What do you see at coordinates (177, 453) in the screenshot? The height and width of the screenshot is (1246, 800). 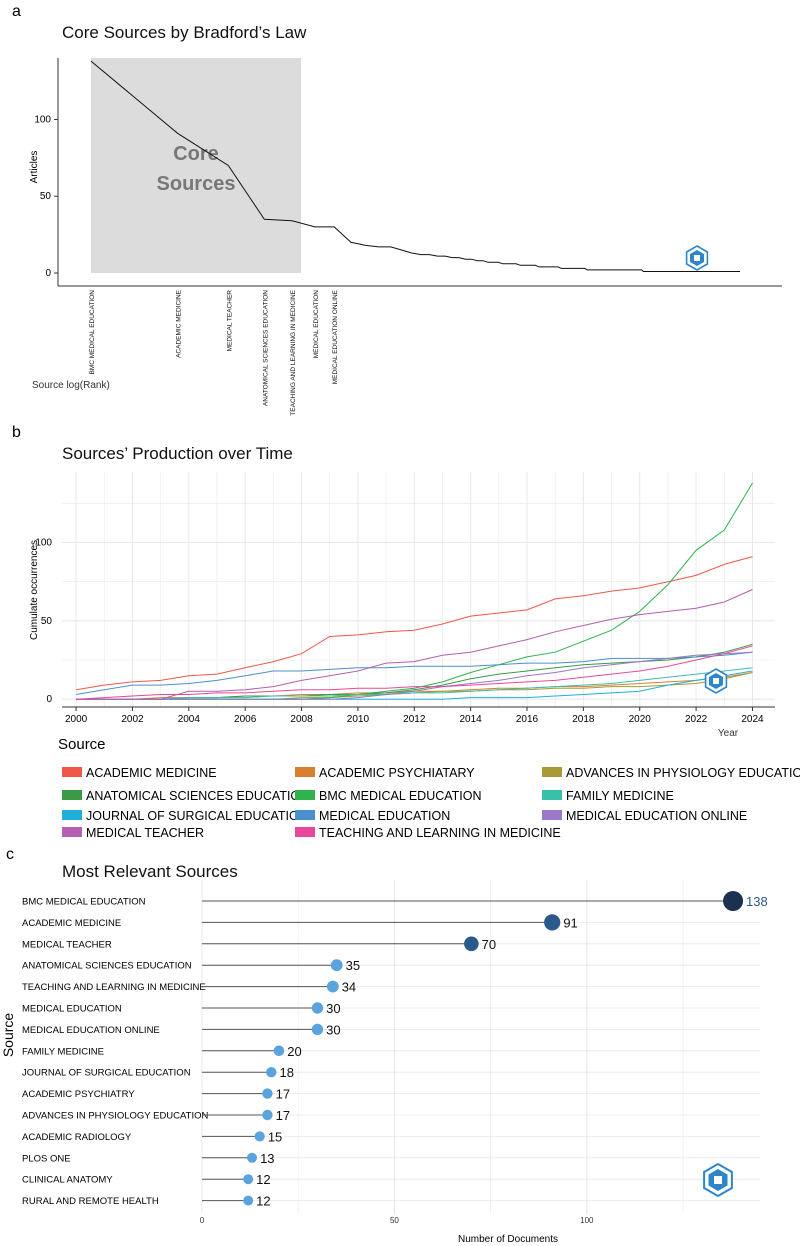 I see `production-title: Sources’ Production over Time` at bounding box center [177, 453].